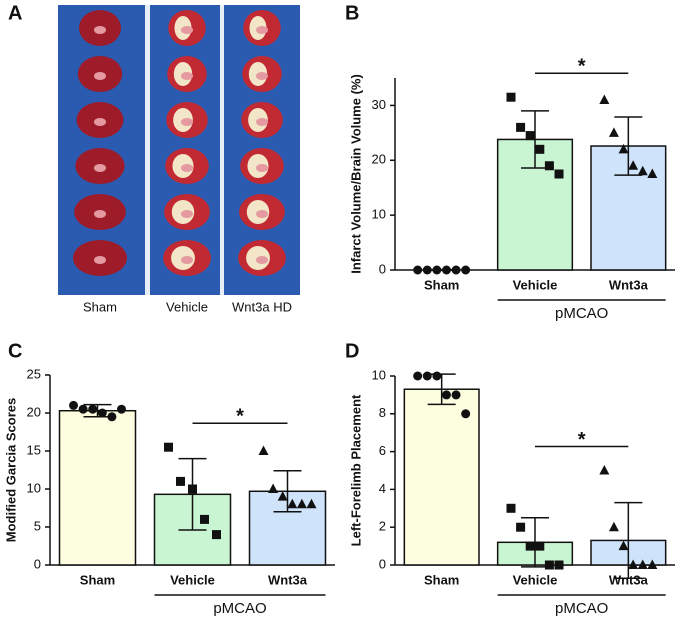 The width and height of the screenshot is (682, 619). Describe the element at coordinates (382, 450) in the screenshot. I see `y-tick-label: 6` at that location.